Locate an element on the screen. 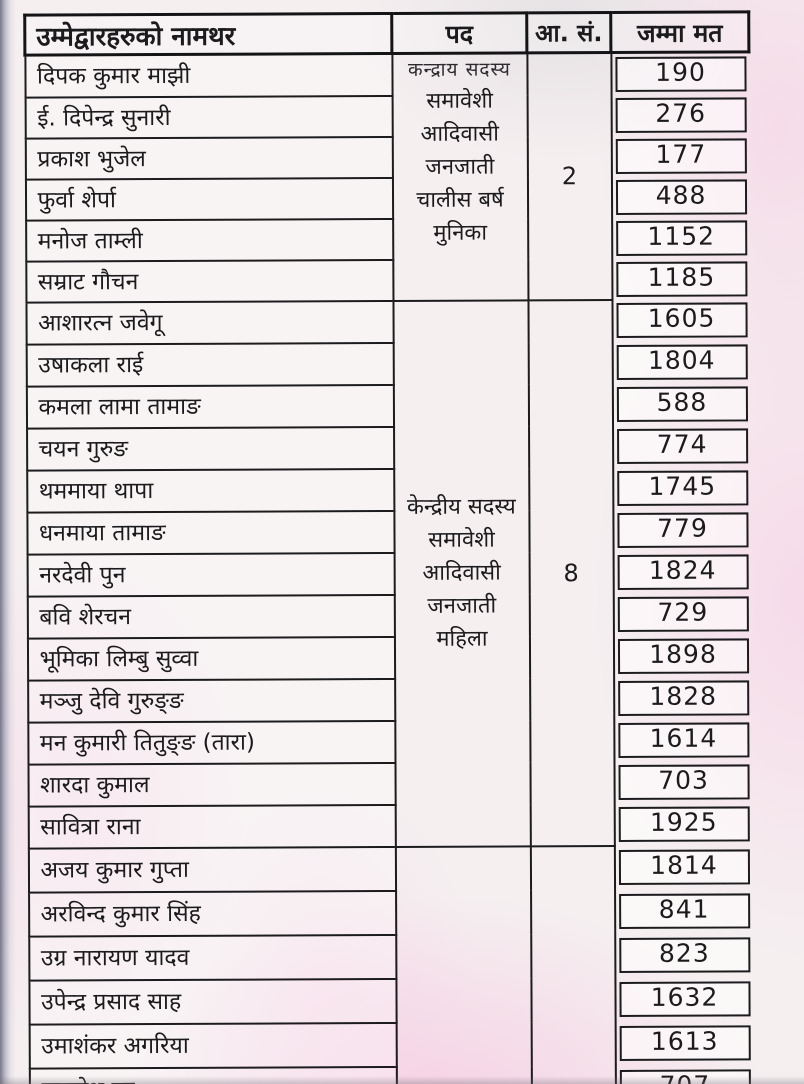 The height and width of the screenshot is (1084, 804). candidate-name-cell: मन कुमारी तितुङ्ङ (तारा) is located at coordinates (211, 742).